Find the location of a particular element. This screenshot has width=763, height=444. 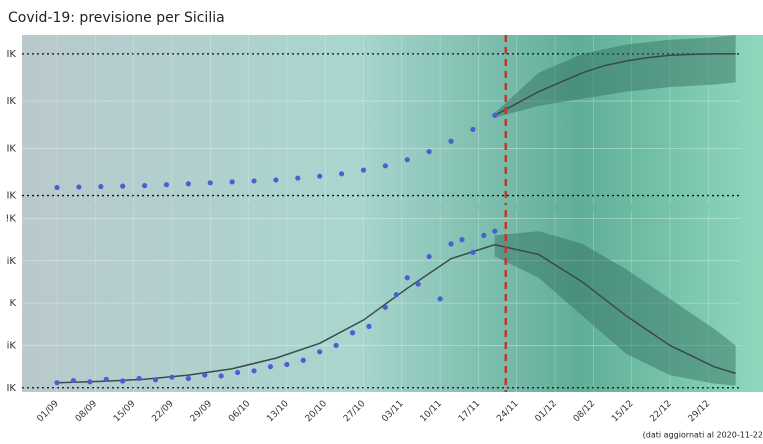

forecast-band is located at coordinates (615, 308).